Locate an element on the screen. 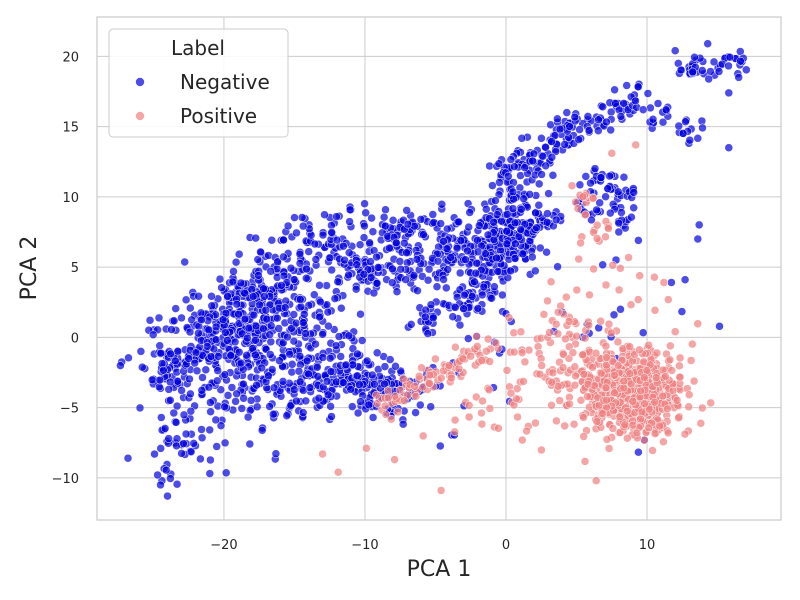 Image resolution: width=800 pixels, height=600 pixels. legend-box is located at coordinates (198, 83).